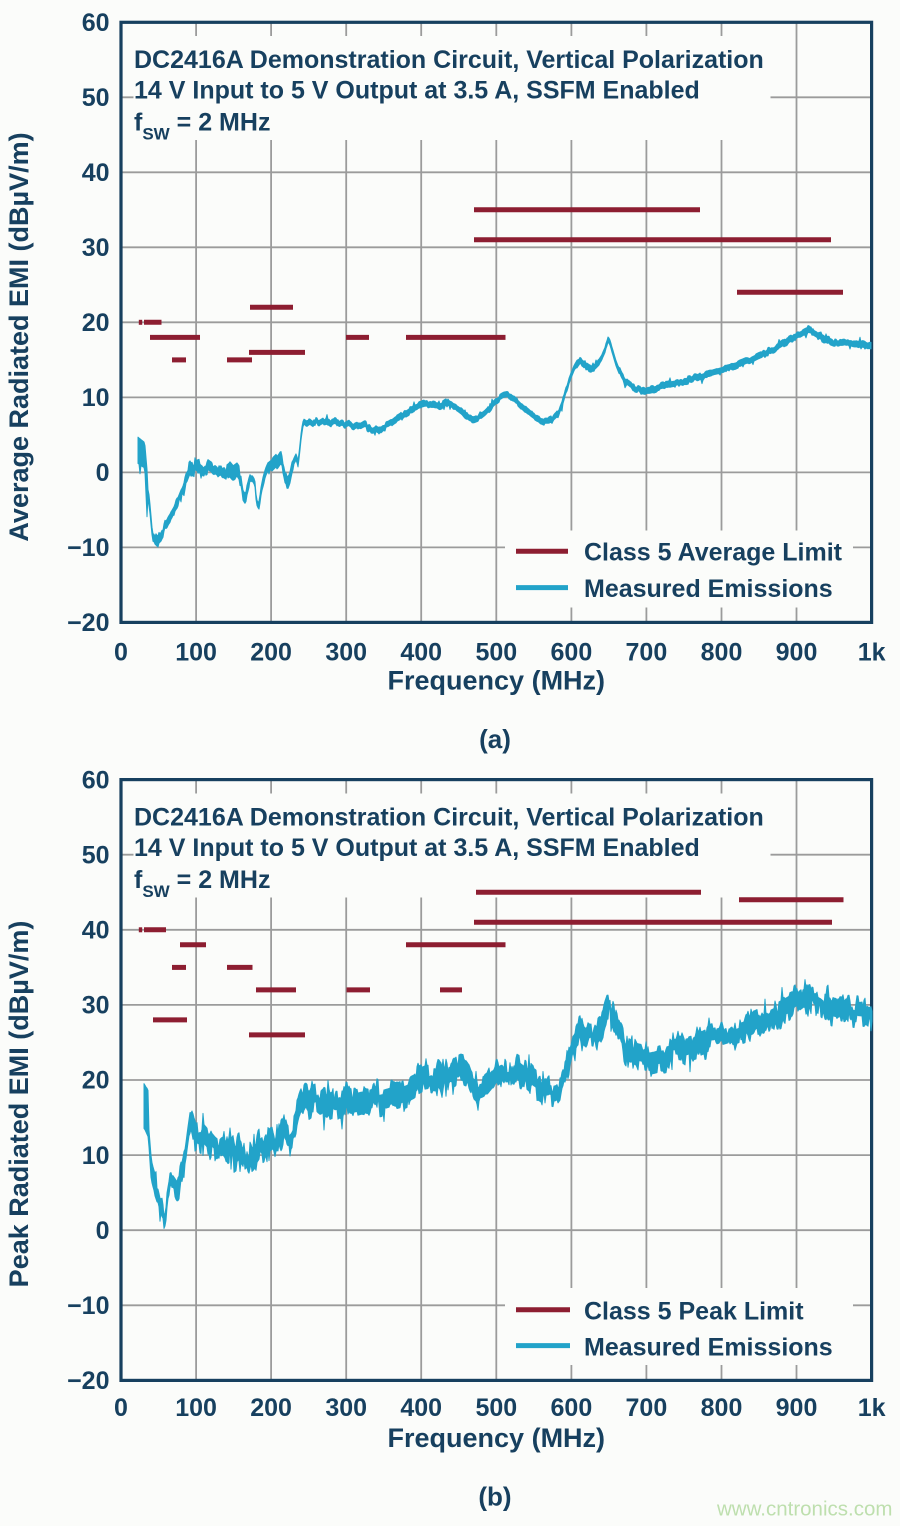  Describe the element at coordinates (694, 1312) in the screenshot. I see `svg-text: Class 5 Peak Limit` at that location.